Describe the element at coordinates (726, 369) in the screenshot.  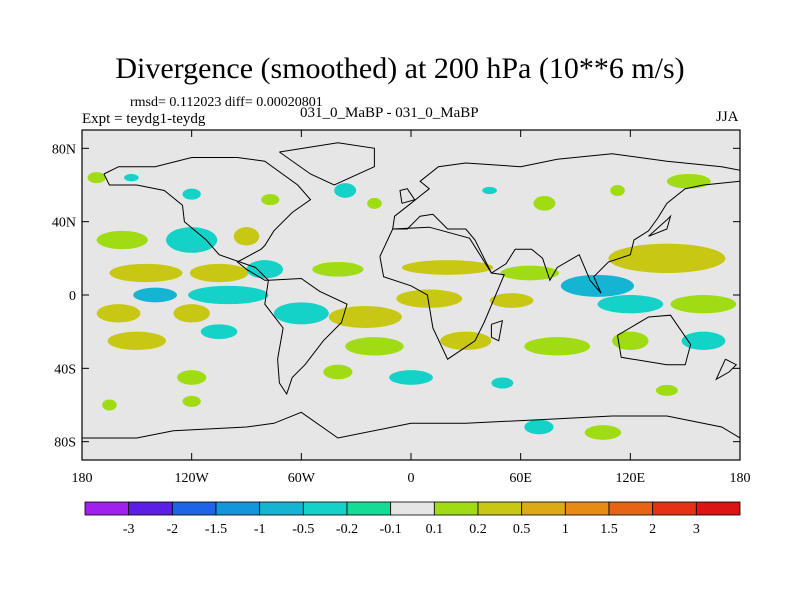
I see `coastline-new-zealand` at that location.